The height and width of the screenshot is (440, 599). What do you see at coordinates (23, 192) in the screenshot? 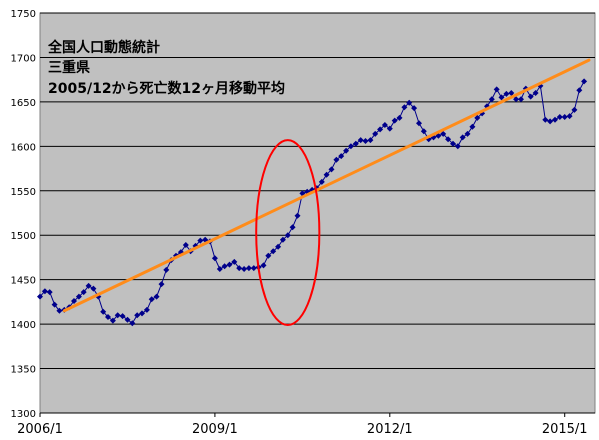
I see `y-tick-label: 1550` at bounding box center [23, 192].